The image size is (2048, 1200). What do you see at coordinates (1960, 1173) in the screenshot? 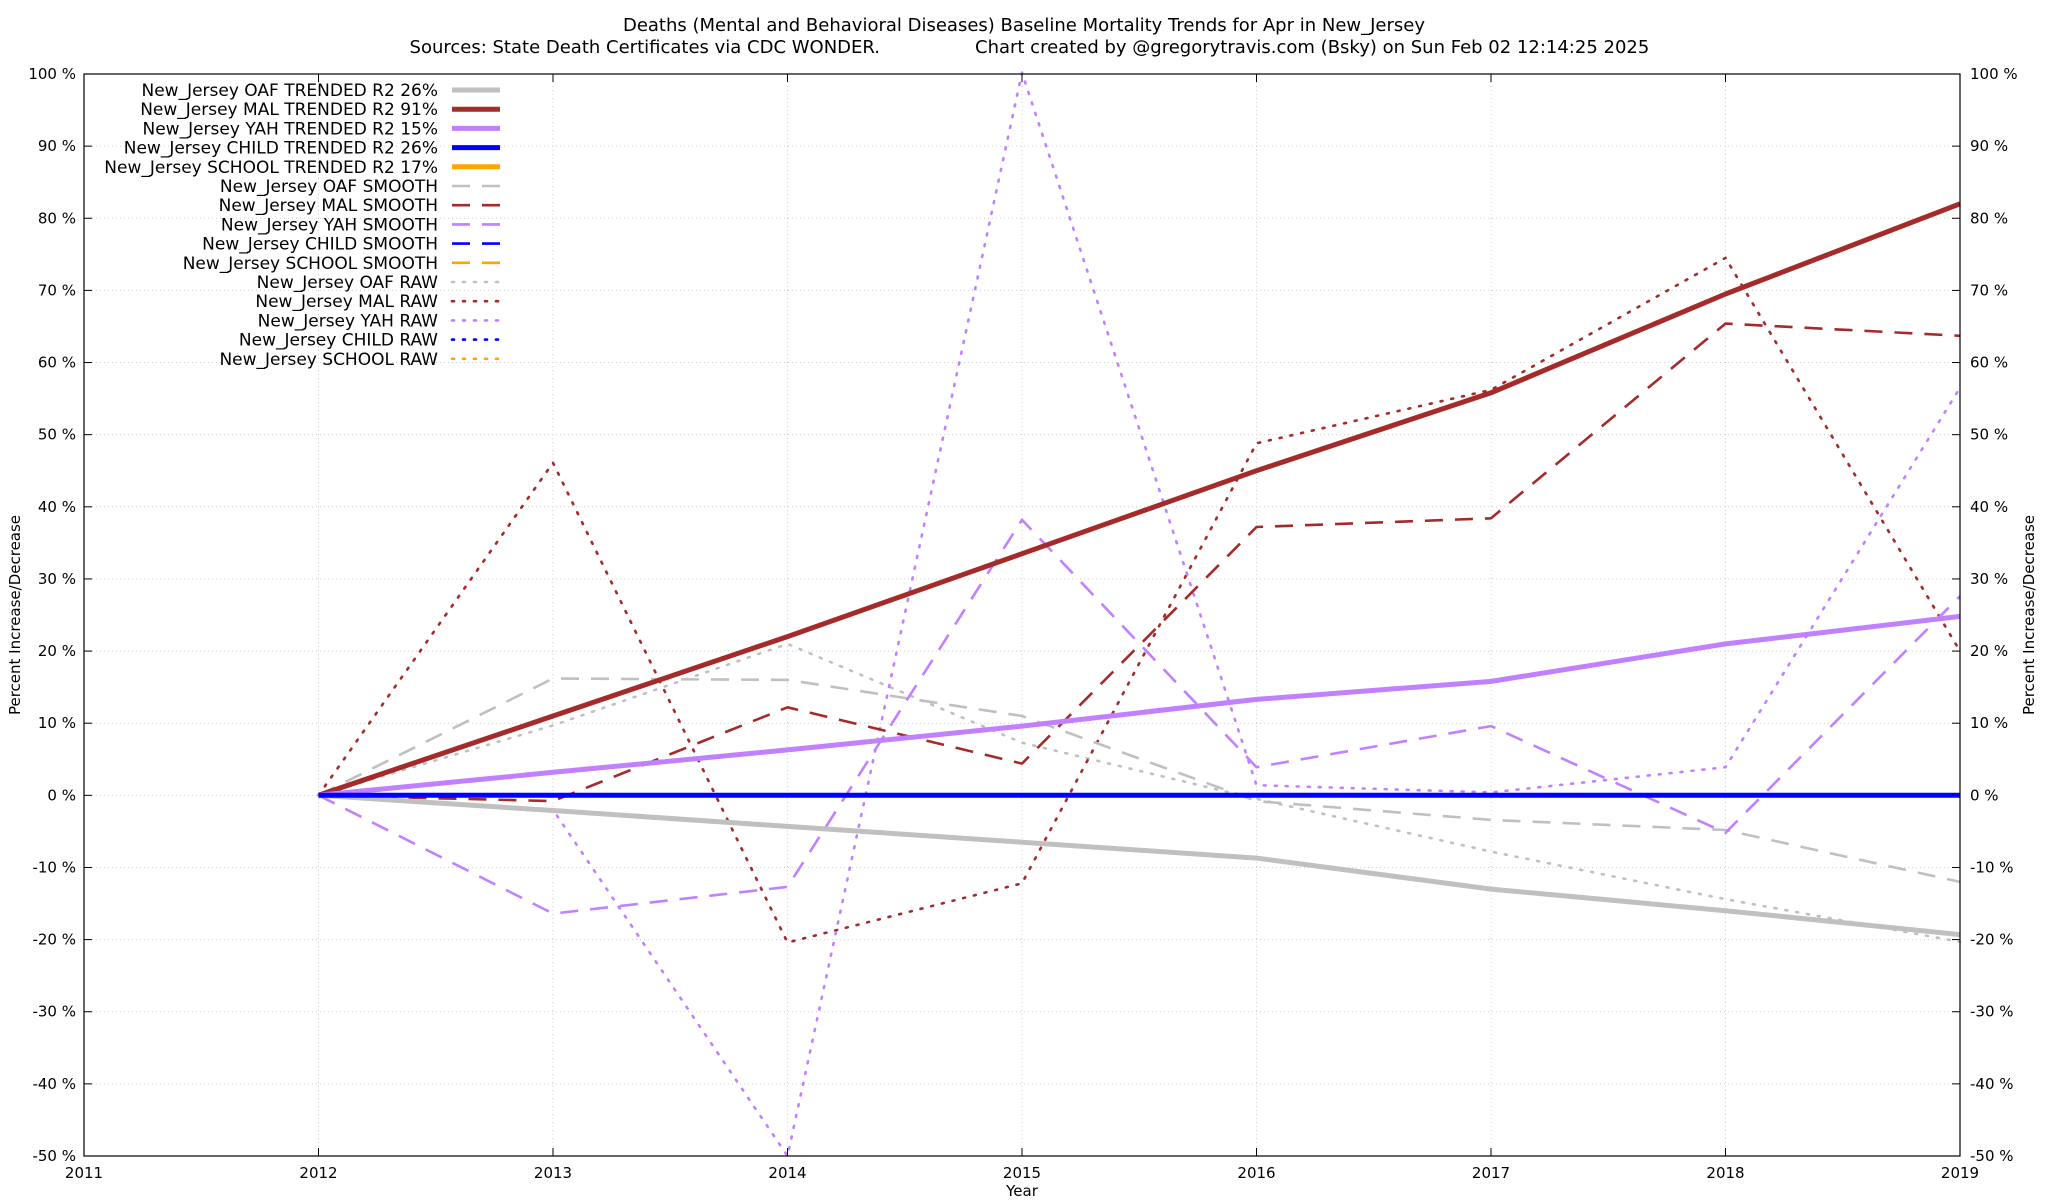
I see `x-tick-label: 2019` at bounding box center [1960, 1173].